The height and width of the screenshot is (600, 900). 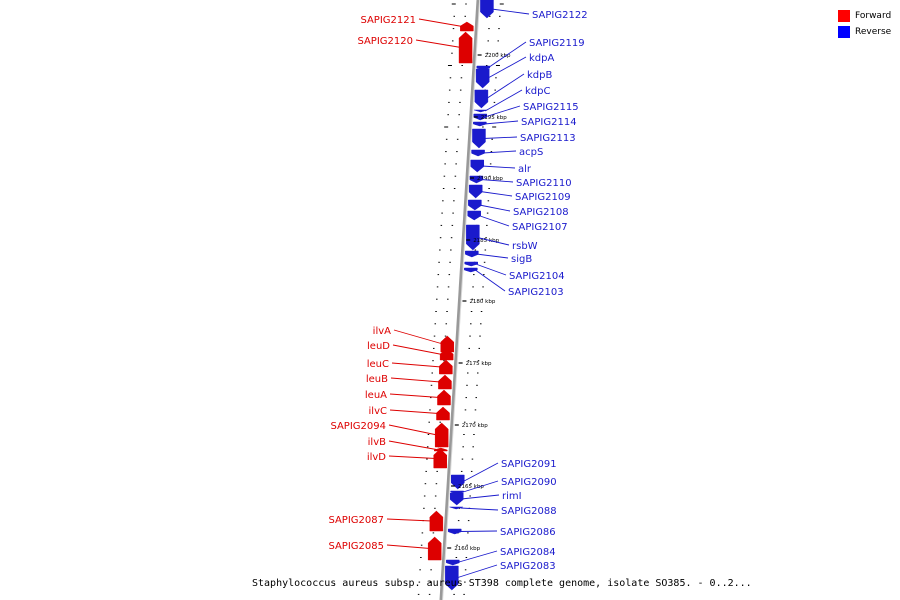 What do you see at coordinates (551, 107) in the screenshot?
I see `gene-label: SAPIG2115` at bounding box center [551, 107].